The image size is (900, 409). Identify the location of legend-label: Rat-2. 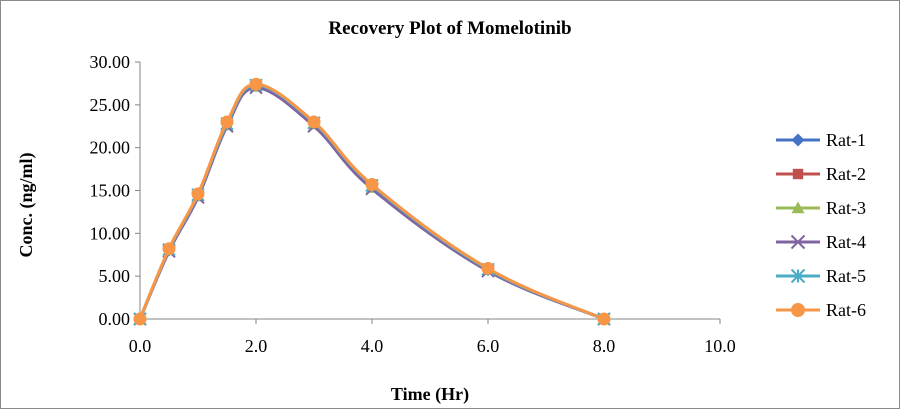
(846, 174).